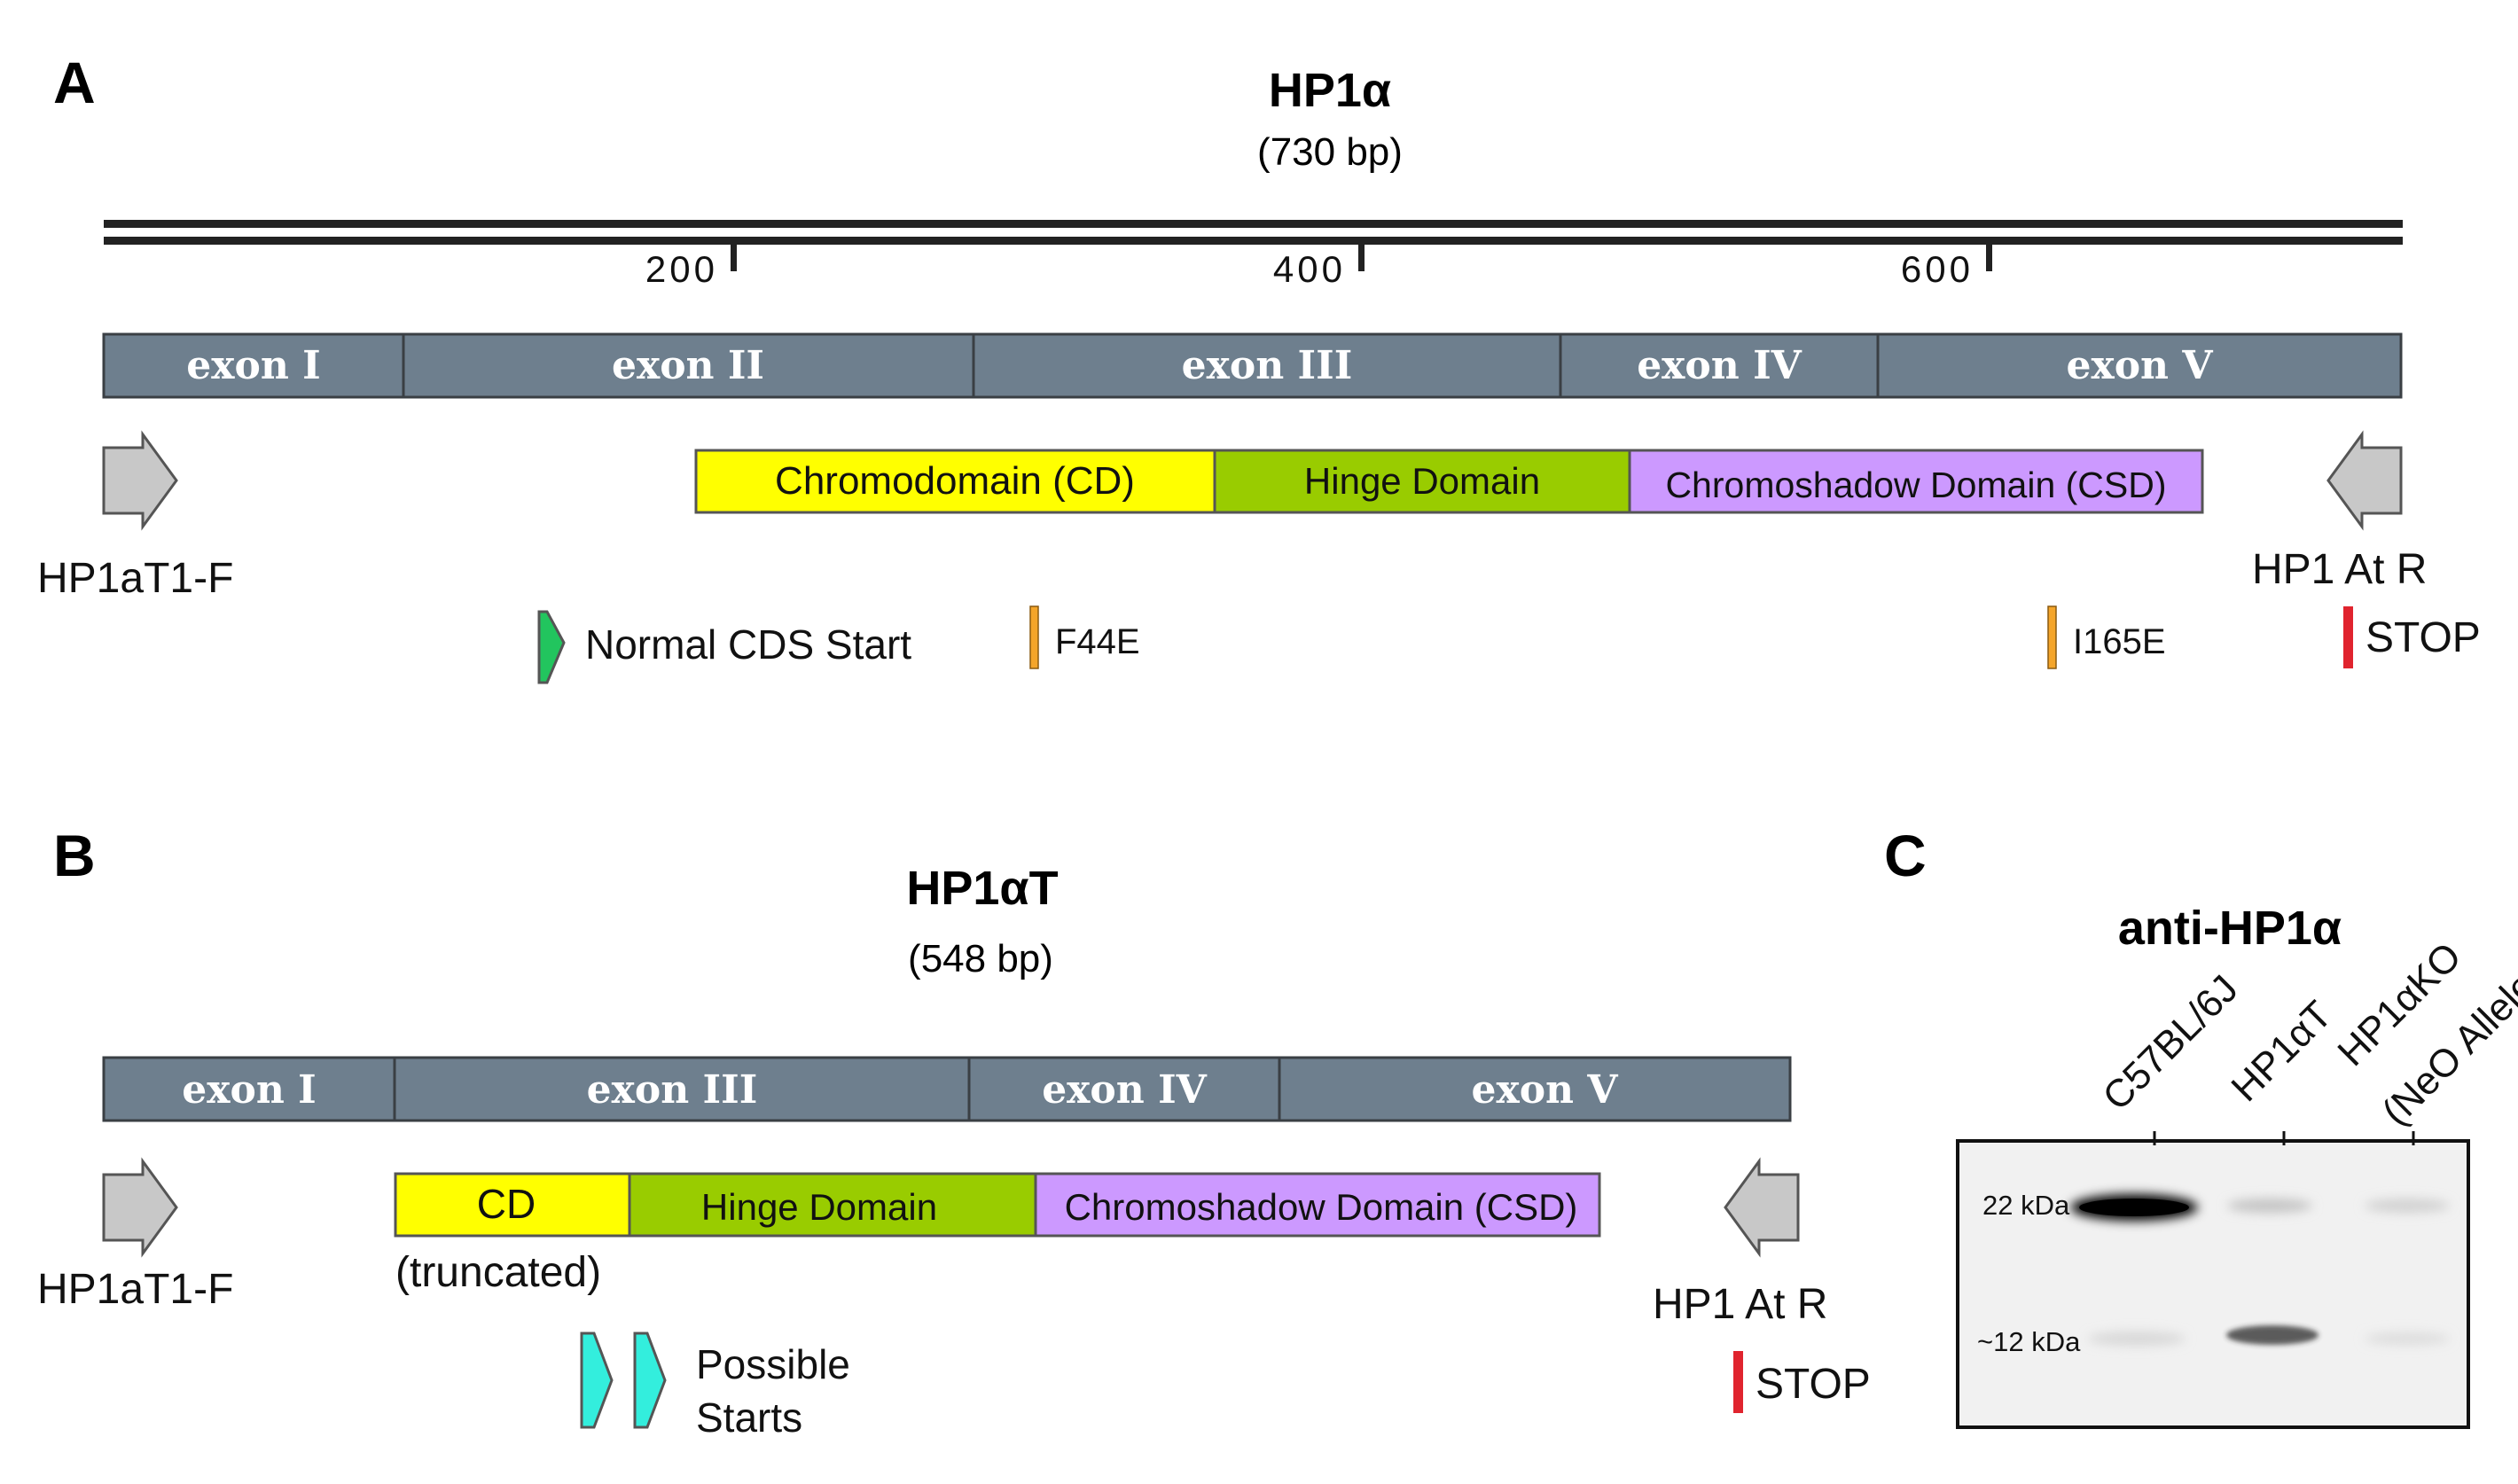  I want to click on exon-a-4-label: exon IV, so click(1719, 365).